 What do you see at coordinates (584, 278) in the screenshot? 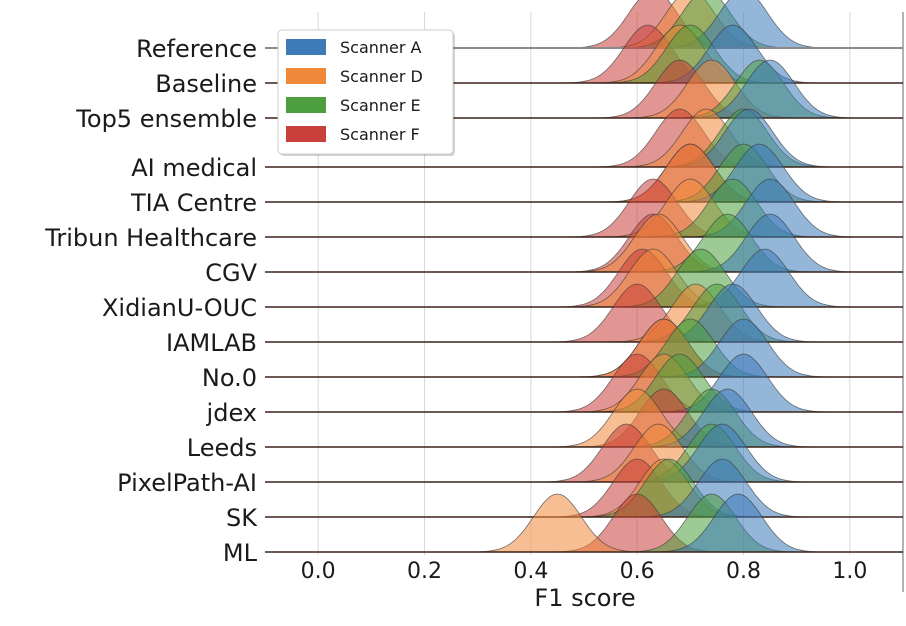
I see `ridge-xidianu-ouc` at bounding box center [584, 278].